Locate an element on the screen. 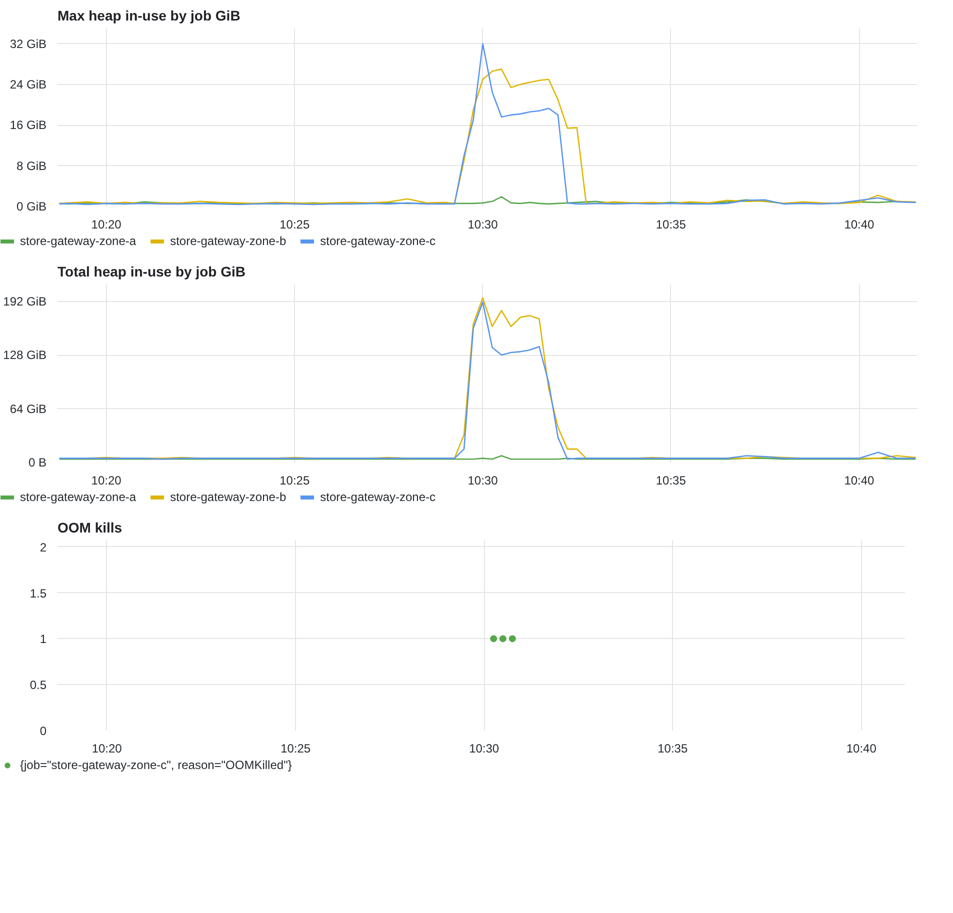 The image size is (953, 913). y-tick-label: 192 GiB is located at coordinates (24, 301).